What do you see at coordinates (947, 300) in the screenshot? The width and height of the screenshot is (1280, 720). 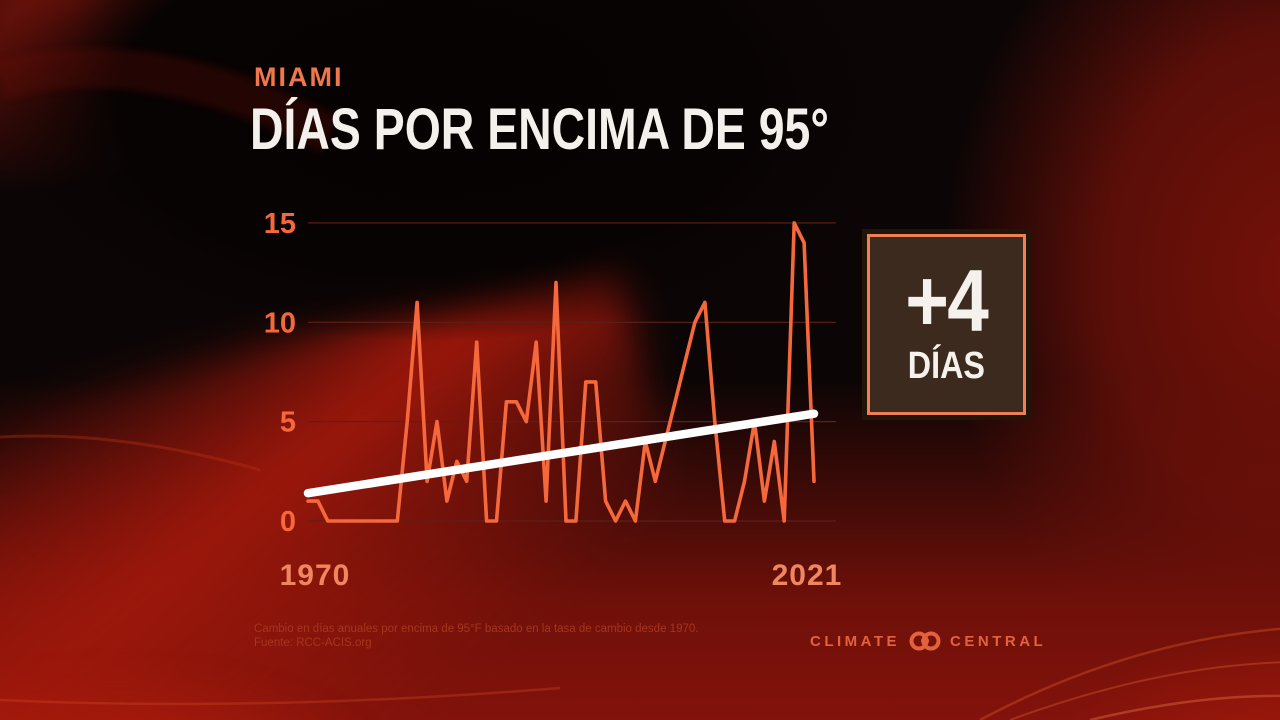 I see `badge-value: +4` at bounding box center [947, 300].